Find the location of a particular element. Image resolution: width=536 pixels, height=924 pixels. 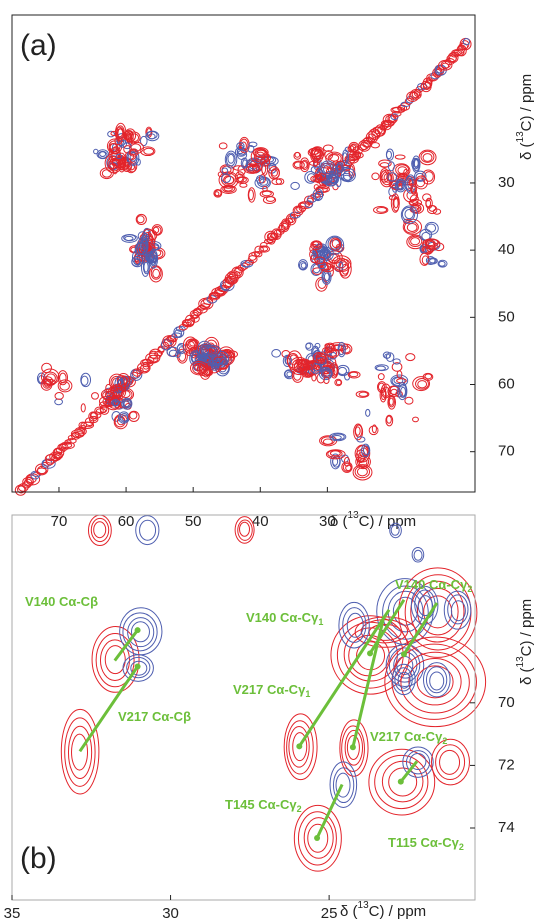

annotation: V217 Cα-Cβ is located at coordinates (154, 716).